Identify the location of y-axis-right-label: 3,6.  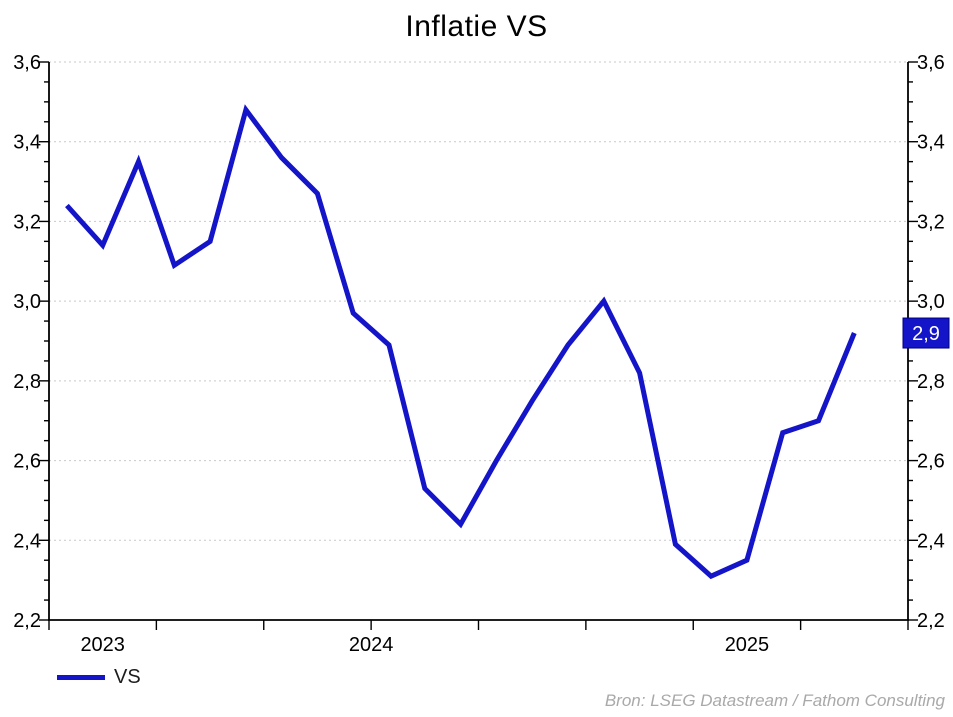
(931, 63).